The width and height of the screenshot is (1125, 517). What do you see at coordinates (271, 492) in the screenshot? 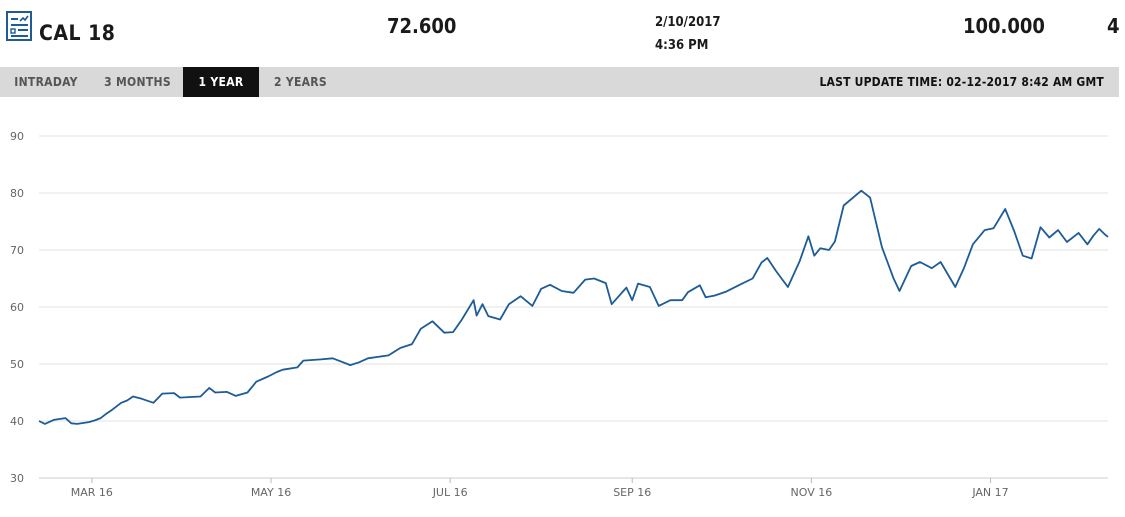
I see `x-tick-label: MAY 16` at bounding box center [271, 492].